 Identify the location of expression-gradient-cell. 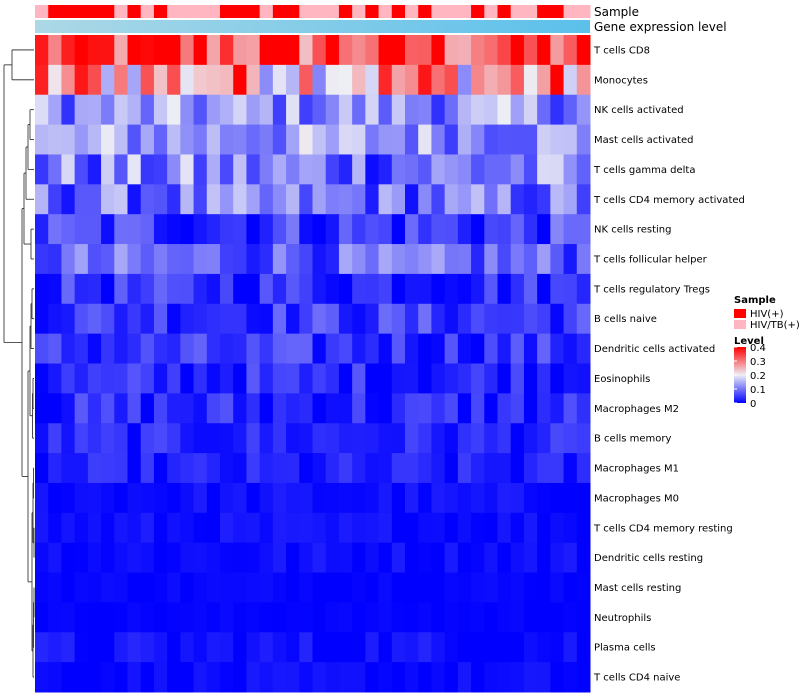
(312, 26).